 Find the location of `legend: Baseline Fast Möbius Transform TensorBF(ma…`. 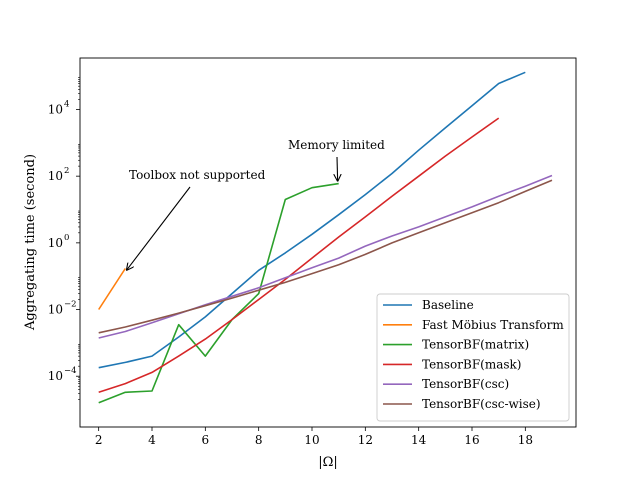

legend: Baseline Fast Möbius Transform TensorBF(ma… is located at coordinates (473, 357).